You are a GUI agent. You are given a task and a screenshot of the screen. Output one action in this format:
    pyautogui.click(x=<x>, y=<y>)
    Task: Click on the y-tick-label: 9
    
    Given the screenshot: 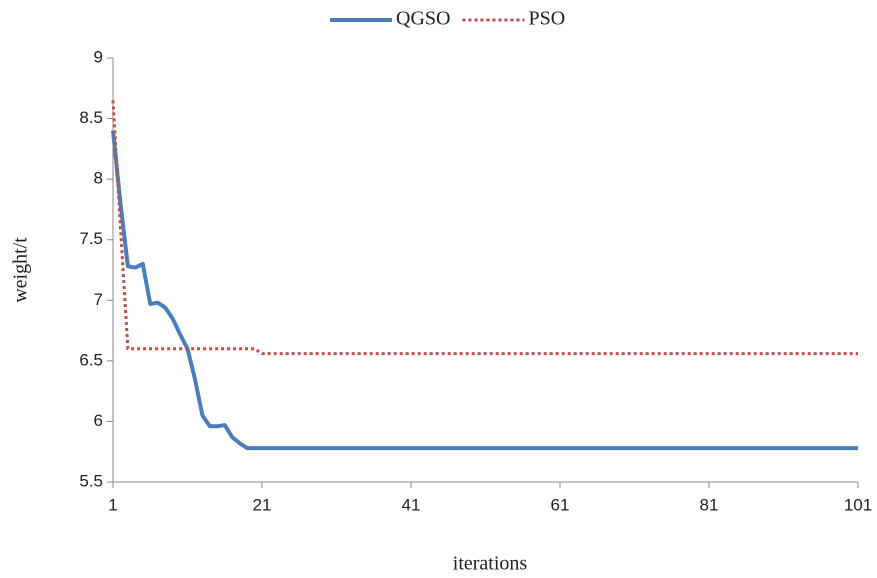 What is the action you would take?
    pyautogui.click(x=98, y=56)
    